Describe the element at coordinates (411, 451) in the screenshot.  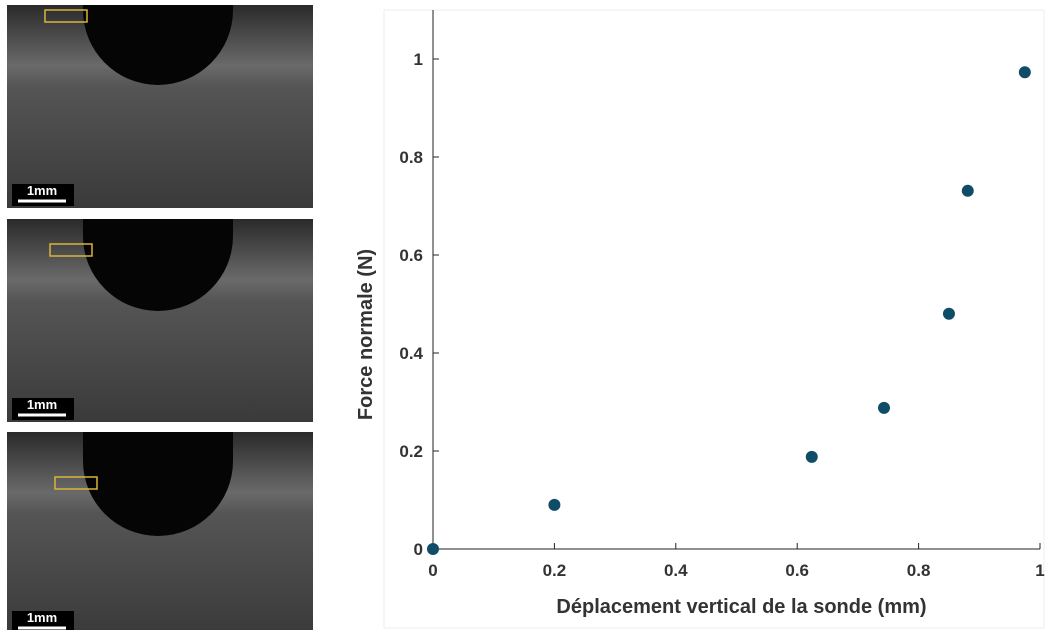
I see `y-tick-label: 0.2` at that location.